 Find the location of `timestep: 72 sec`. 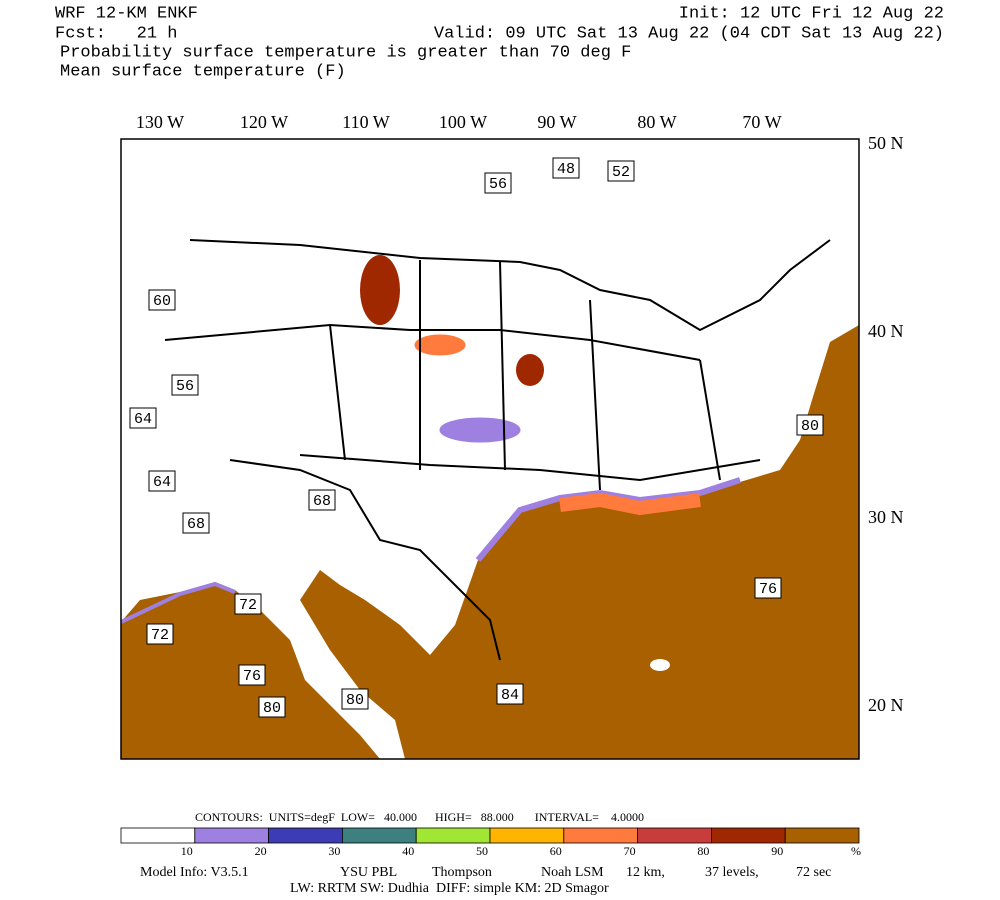

timestep: 72 sec is located at coordinates (813, 872).